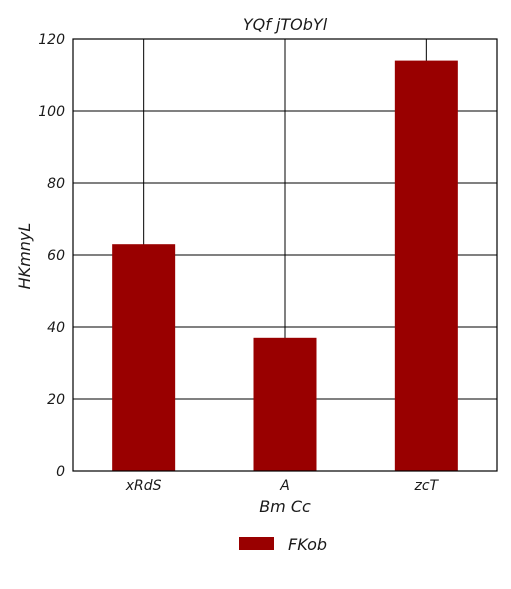  I want to click on y-tick-labels: 0 20 40 60 80 100 120, so click(51, 256).